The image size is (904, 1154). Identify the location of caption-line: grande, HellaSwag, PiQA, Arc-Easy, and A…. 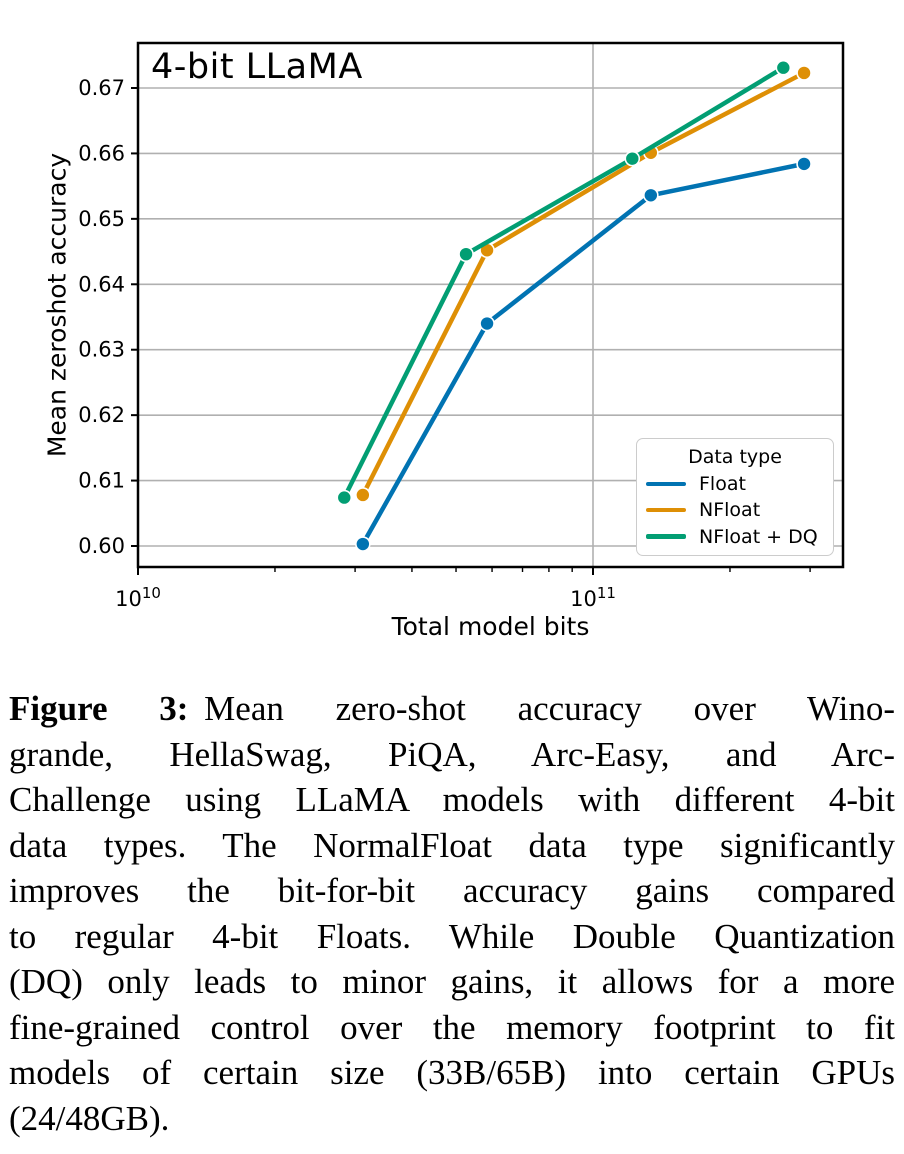
(452, 754).